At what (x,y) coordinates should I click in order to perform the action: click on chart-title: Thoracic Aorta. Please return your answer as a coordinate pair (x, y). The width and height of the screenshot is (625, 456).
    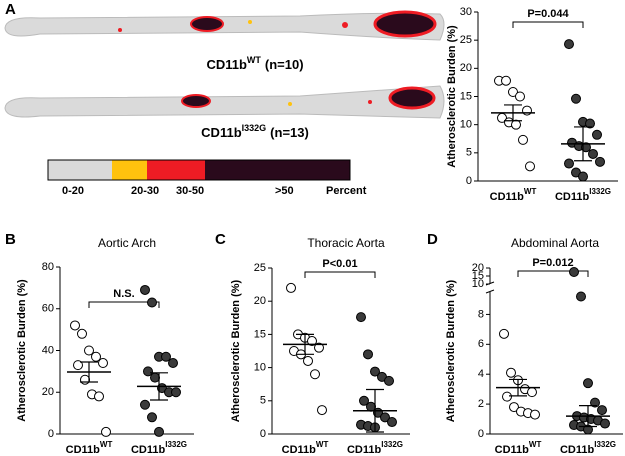
    Looking at the image, I should click on (346, 243).